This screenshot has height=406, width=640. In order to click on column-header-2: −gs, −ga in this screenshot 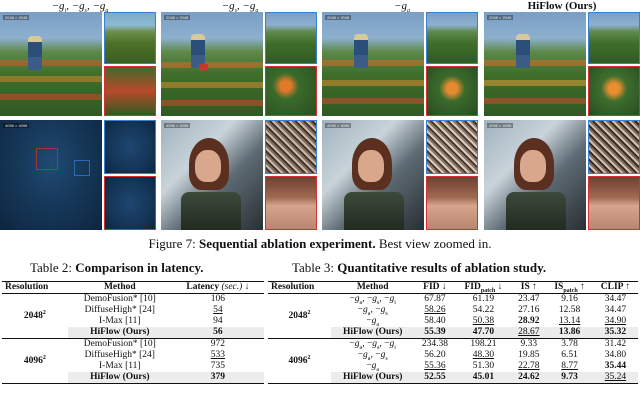, I will do `click(240, 7)`.